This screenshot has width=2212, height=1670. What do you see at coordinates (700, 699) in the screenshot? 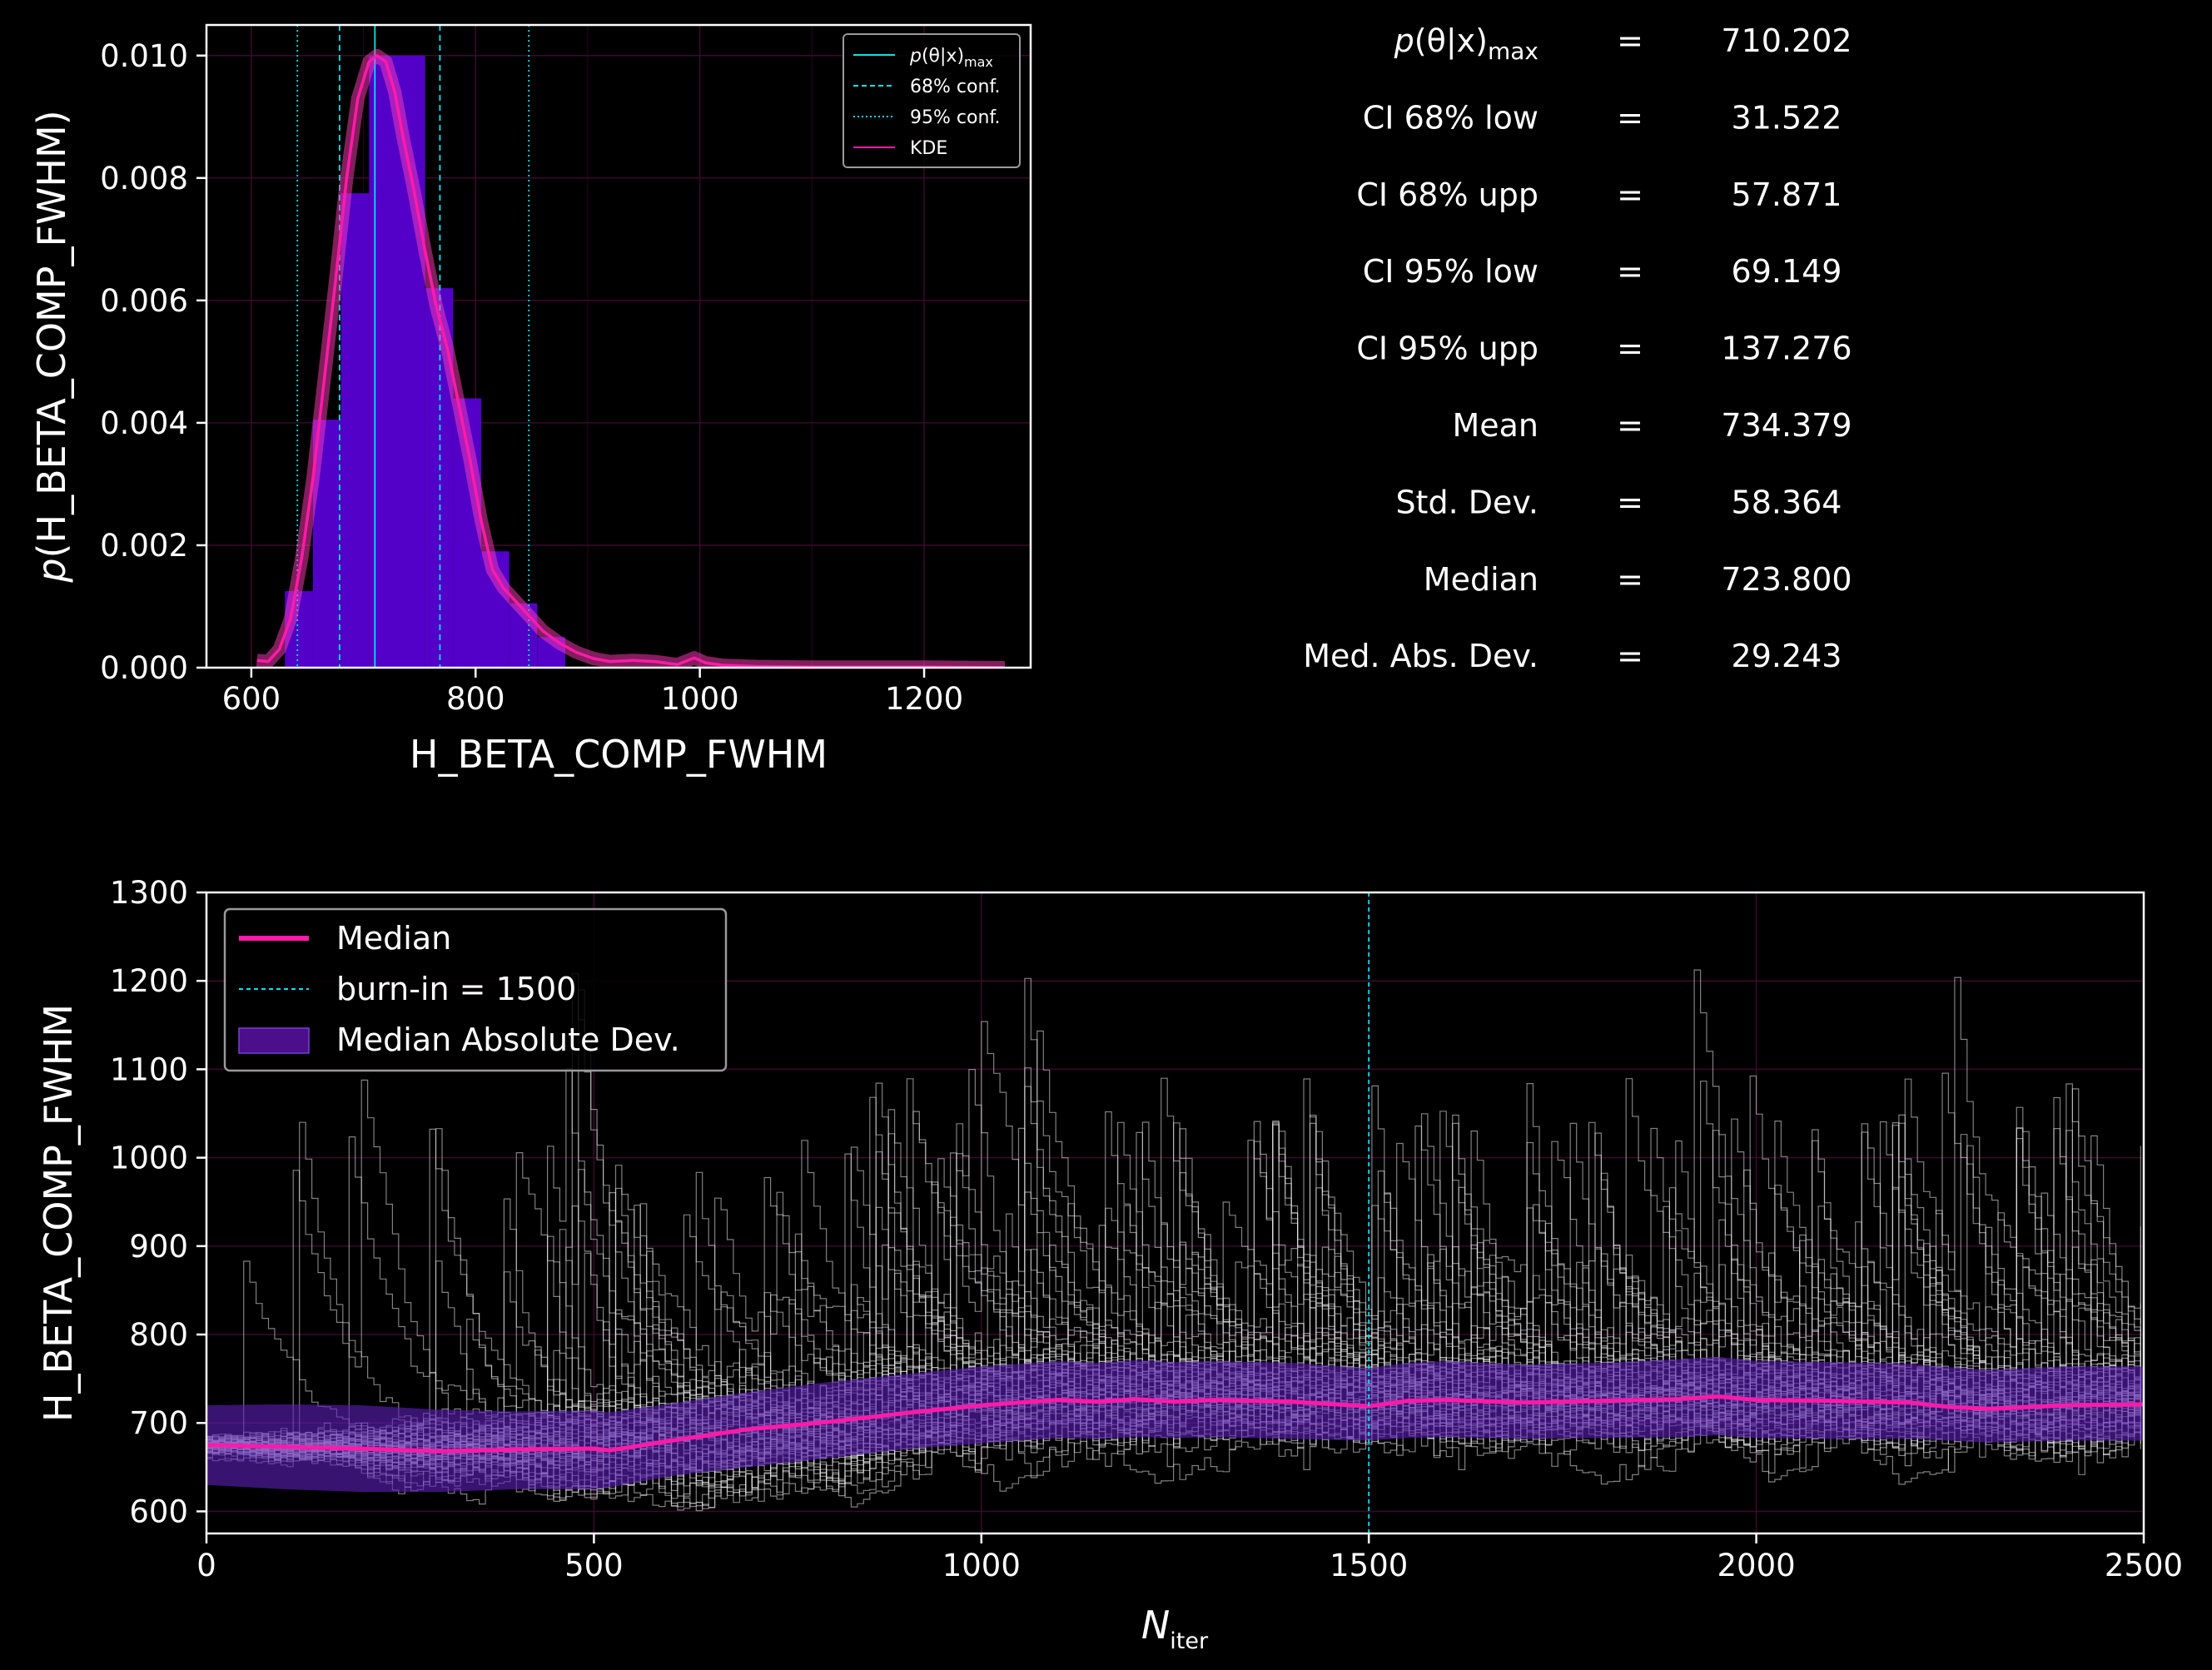
I see `histogram-x-tick-label: 1000` at bounding box center [700, 699].